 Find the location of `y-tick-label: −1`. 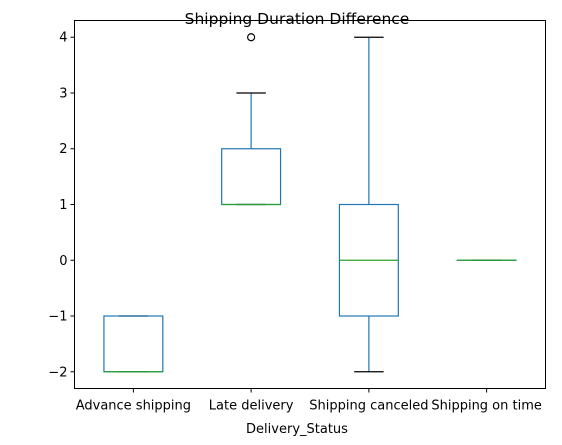

y-tick-label: −1 is located at coordinates (57, 317).